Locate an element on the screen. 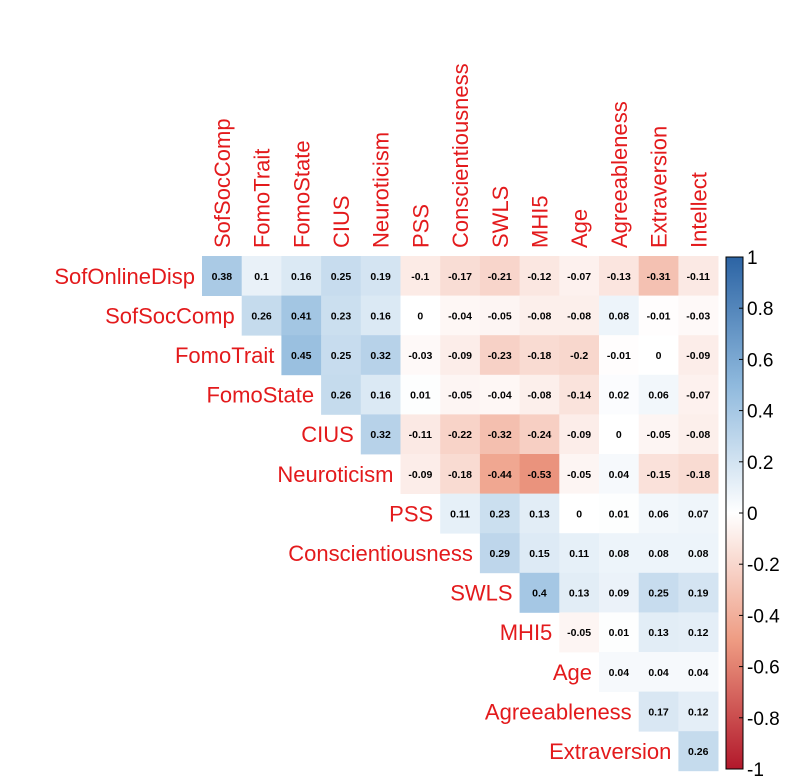  column-label-swls: SWLS is located at coordinates (500, 217).